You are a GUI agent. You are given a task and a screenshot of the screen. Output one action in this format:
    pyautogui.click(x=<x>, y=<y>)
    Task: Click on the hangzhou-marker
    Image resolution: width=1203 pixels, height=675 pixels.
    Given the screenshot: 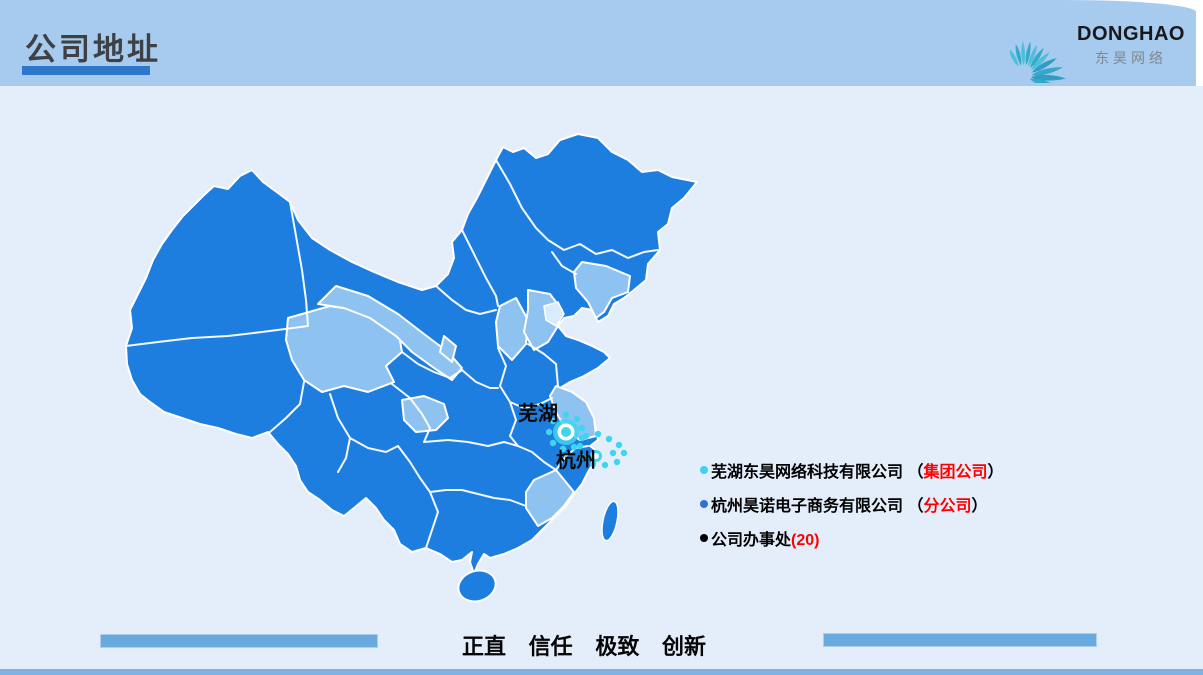 What is the action you would take?
    pyautogui.click(x=602, y=449)
    